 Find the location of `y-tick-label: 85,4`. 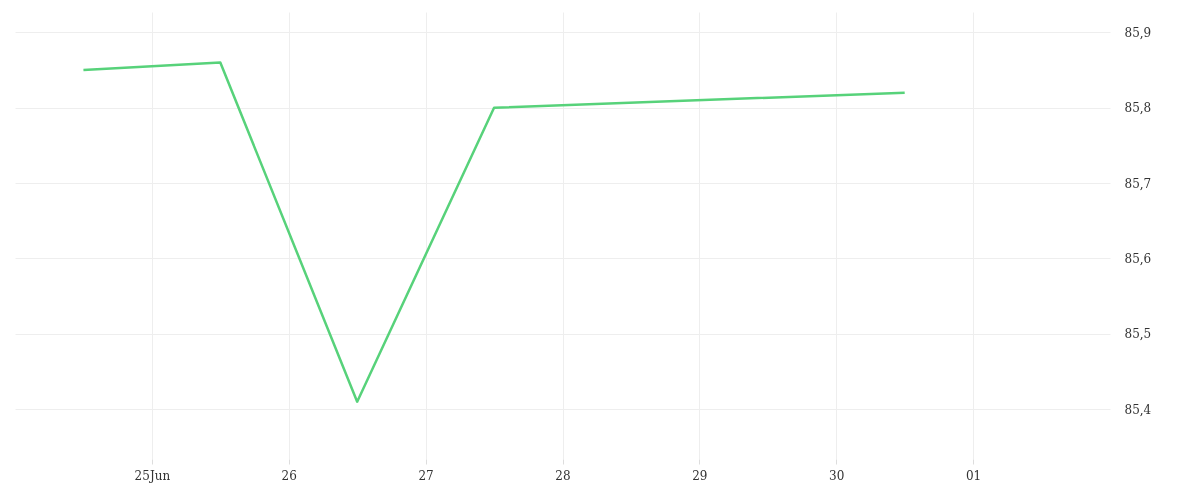

y-tick-label: 85,4 is located at coordinates (1138, 409).